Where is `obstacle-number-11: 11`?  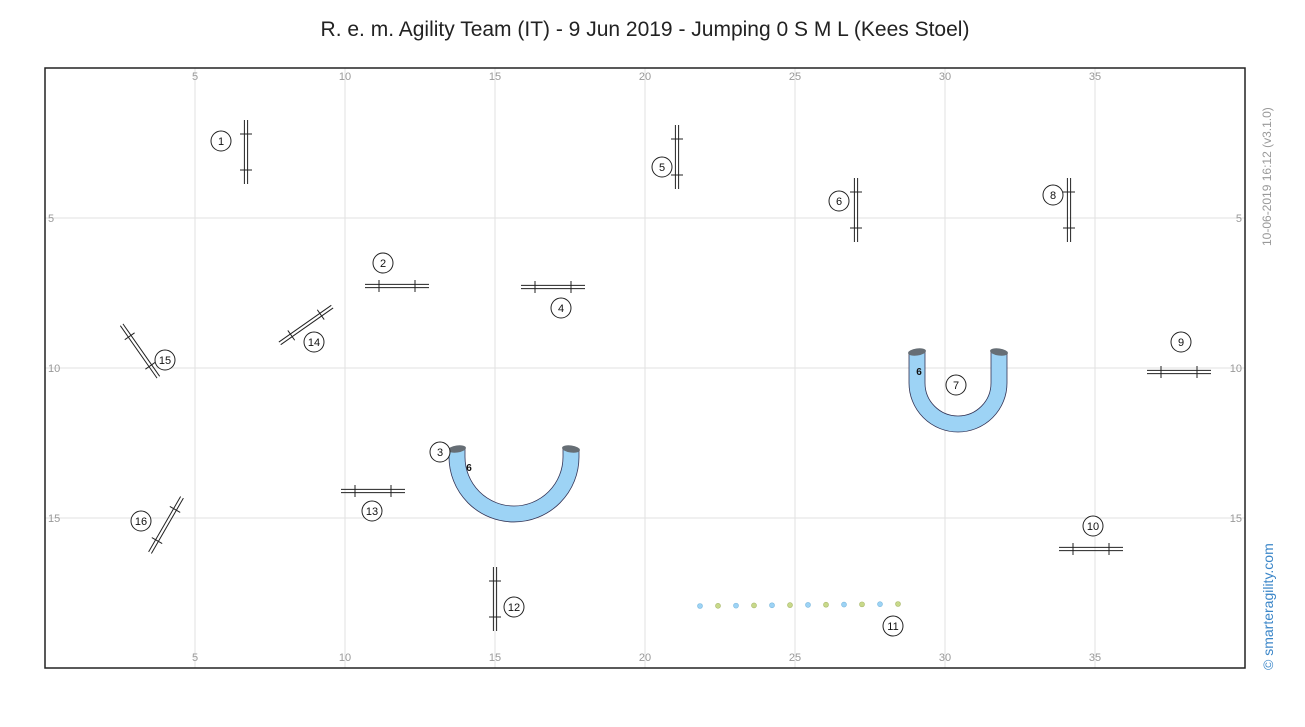 obstacle-number-11: 11 is located at coordinates (893, 626).